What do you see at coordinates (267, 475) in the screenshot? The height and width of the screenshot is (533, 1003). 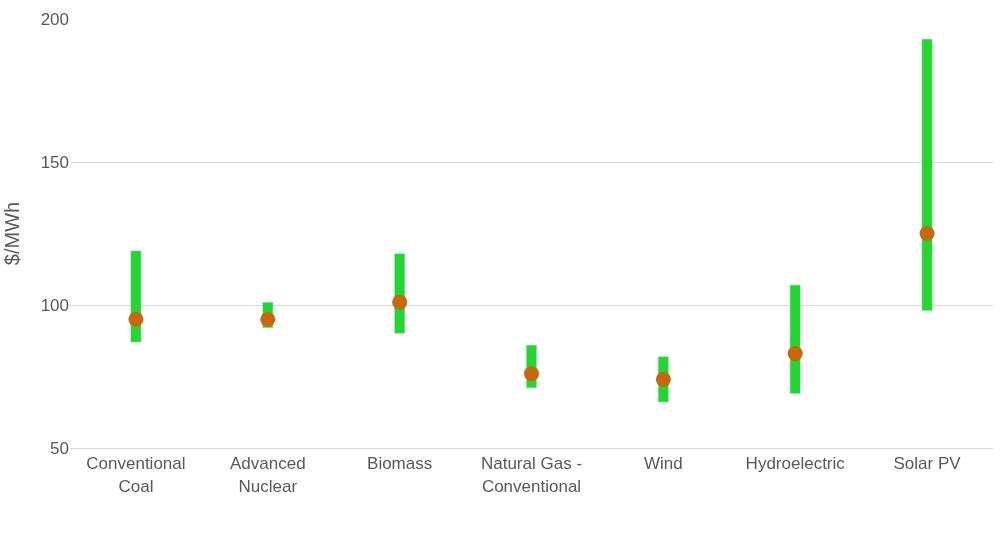 I see `x-tick-label: Advanced Nuclear` at bounding box center [267, 475].